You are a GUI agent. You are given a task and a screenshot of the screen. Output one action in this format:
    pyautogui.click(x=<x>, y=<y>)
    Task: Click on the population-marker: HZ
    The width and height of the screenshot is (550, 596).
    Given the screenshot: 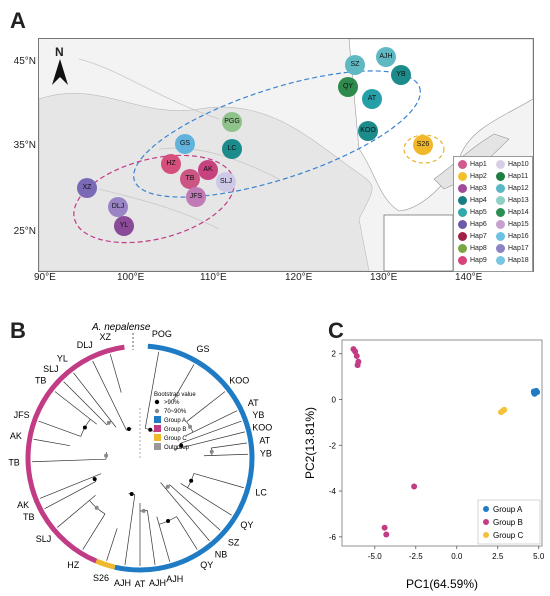 What is the action you would take?
    pyautogui.click(x=171, y=164)
    